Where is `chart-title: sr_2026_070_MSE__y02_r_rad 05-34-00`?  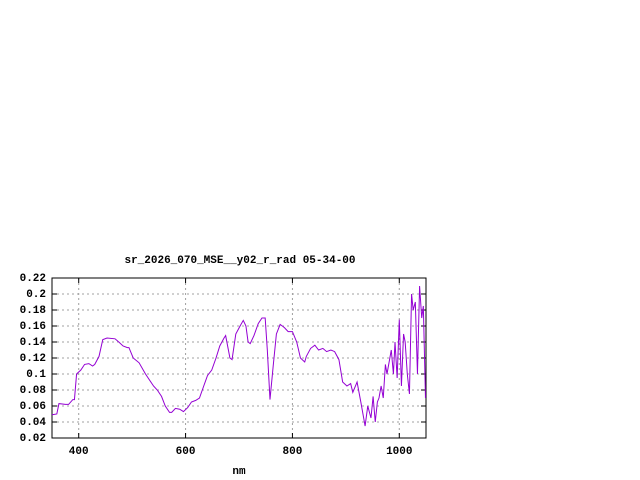
chart-title: sr_2026_070_MSE__y02_r_rad 05-34-00 is located at coordinates (239, 261).